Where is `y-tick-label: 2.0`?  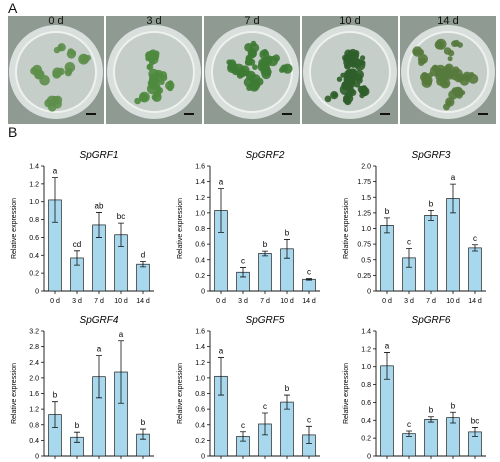 y-tick-label: 2.0 is located at coordinates (34, 378).